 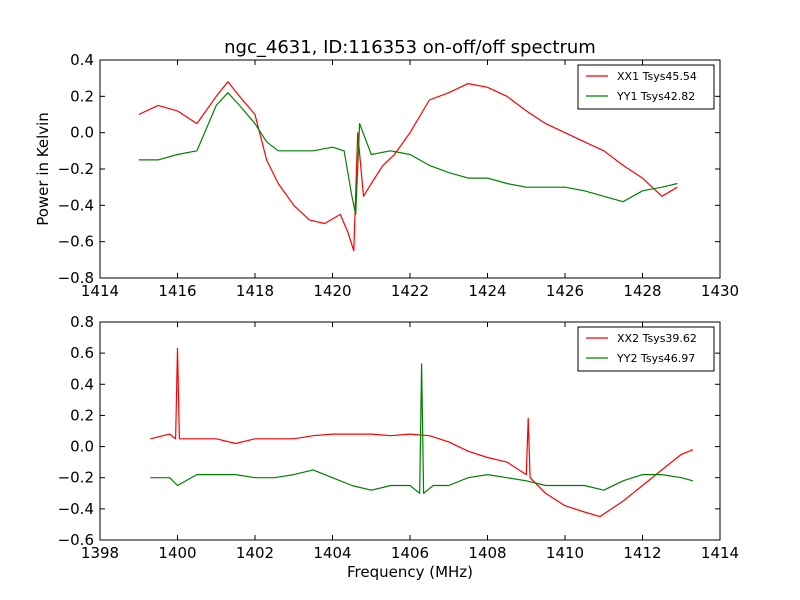 I want to click on top-x-tick-label: 1426, so click(x=565, y=291).